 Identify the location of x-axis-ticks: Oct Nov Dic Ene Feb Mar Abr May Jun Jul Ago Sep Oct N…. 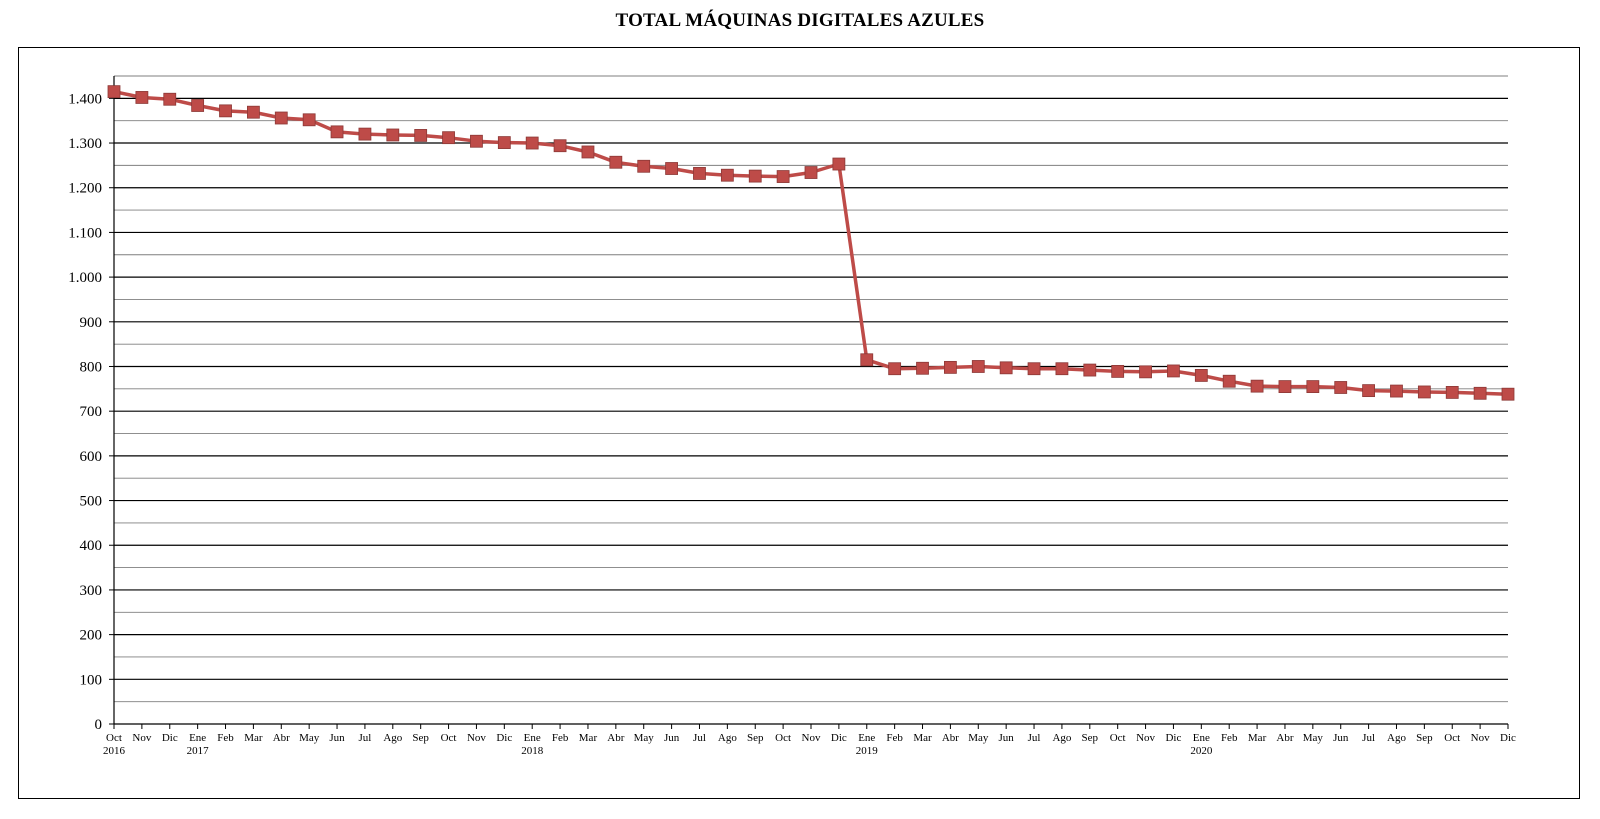
(809, 740).